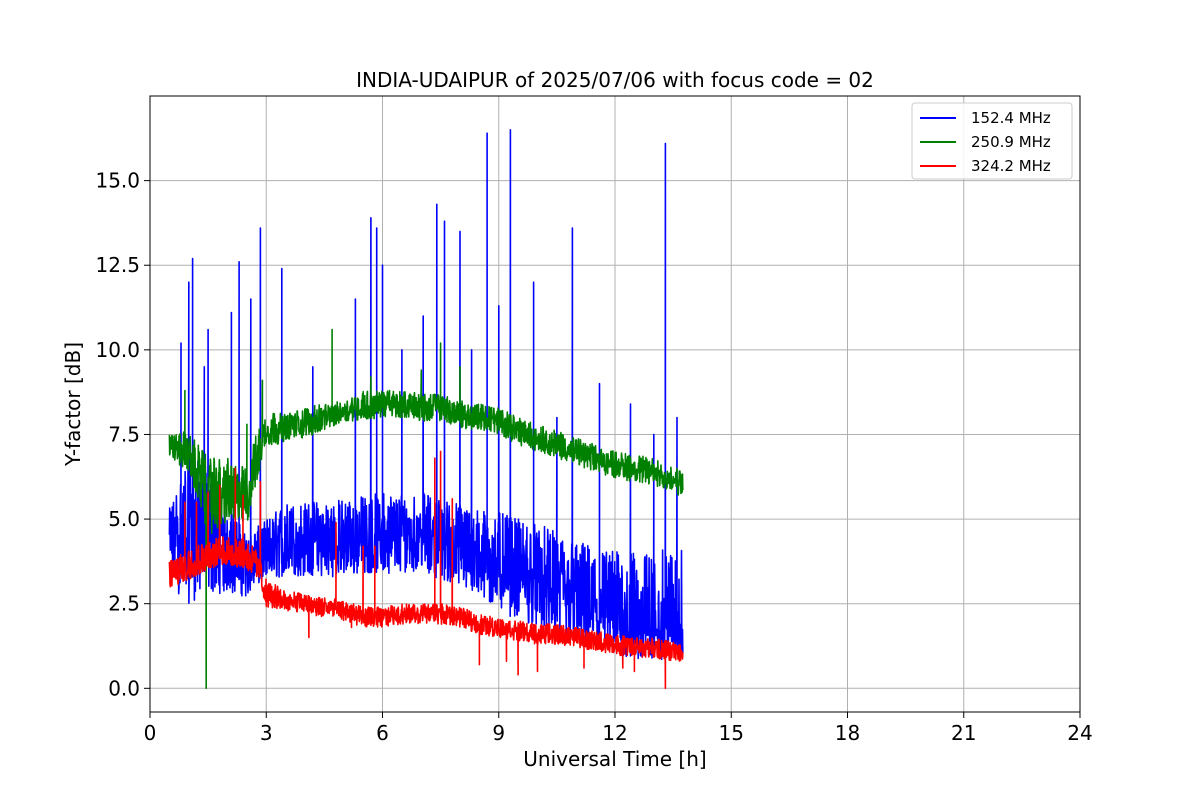 The height and width of the screenshot is (800, 1200). What do you see at coordinates (1011, 118) in the screenshot?
I see `legend-label: 152.4 MHz` at bounding box center [1011, 118].